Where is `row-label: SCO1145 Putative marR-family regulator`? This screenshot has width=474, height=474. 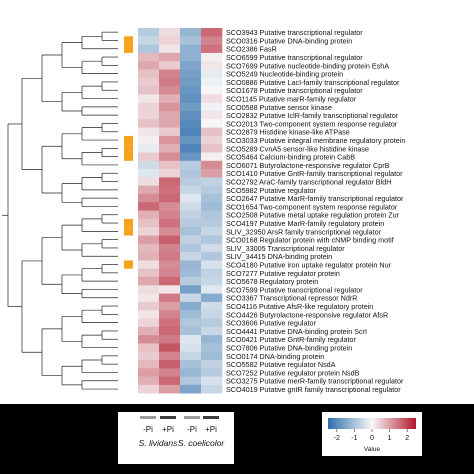 row-label: SCO1145 Putative marR-family regulator is located at coordinates (291, 99).